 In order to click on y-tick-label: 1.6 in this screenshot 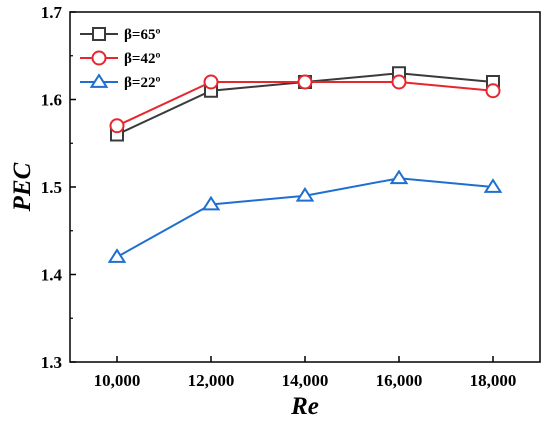, I will do `click(51, 100)`.